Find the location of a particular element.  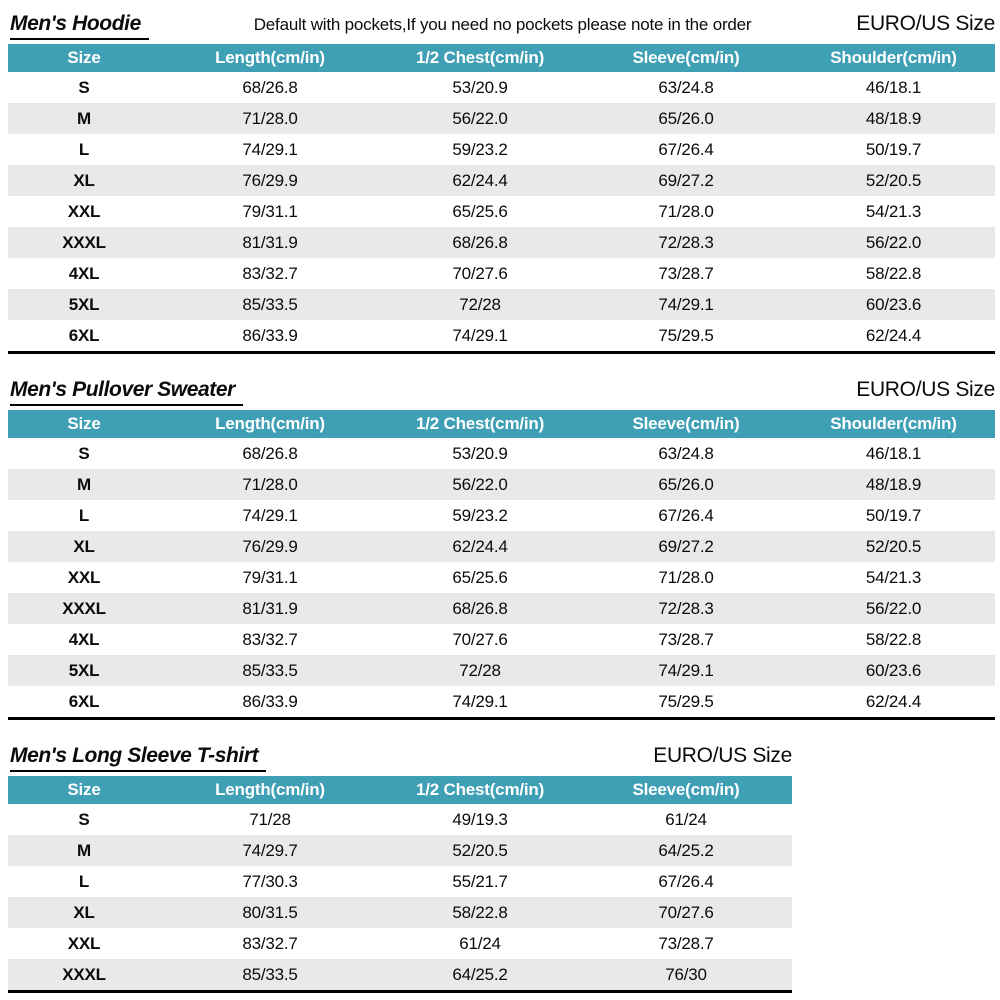

product-title: Men's Pullover Sweater is located at coordinates (126, 391).